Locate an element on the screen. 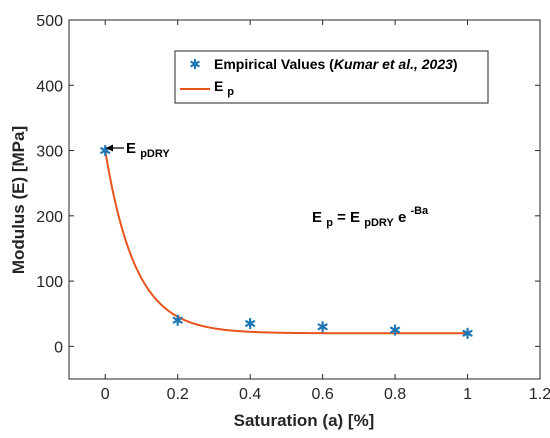  legend-label-ep-sub: p is located at coordinates (230, 92).